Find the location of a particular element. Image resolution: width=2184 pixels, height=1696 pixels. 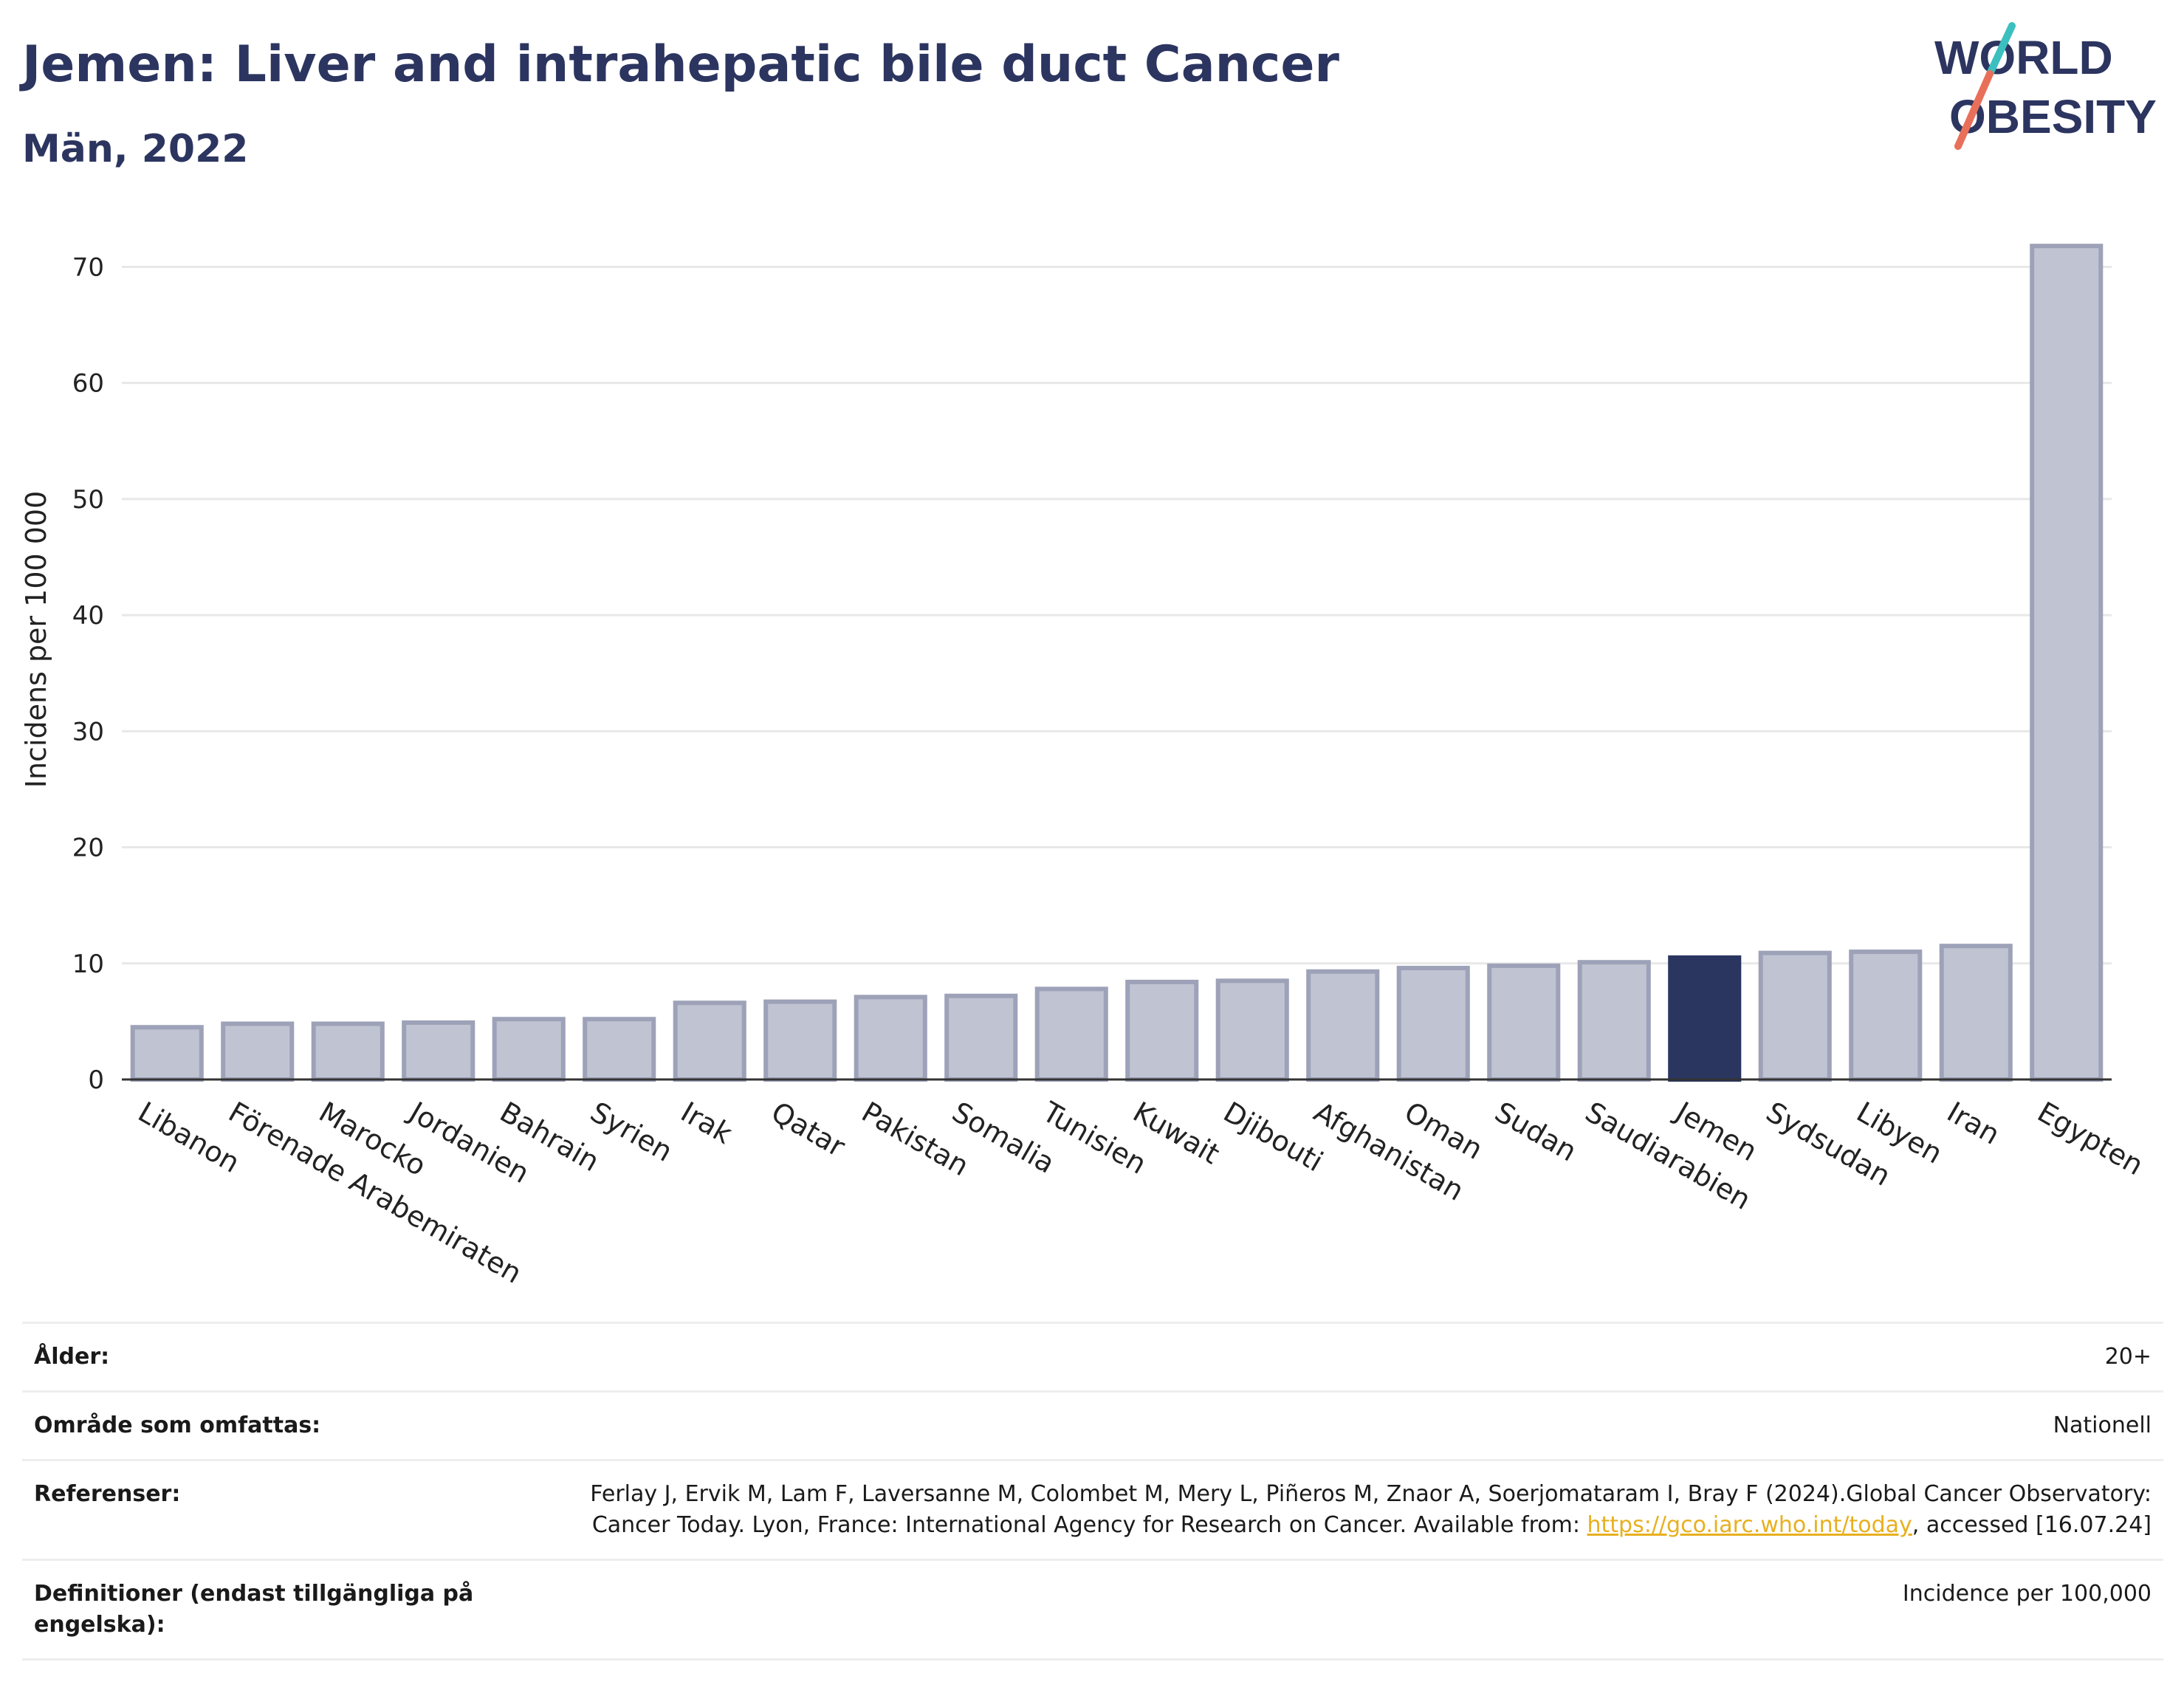

meta-row-age: Ålder: 20+ is located at coordinates (1093, 1357).